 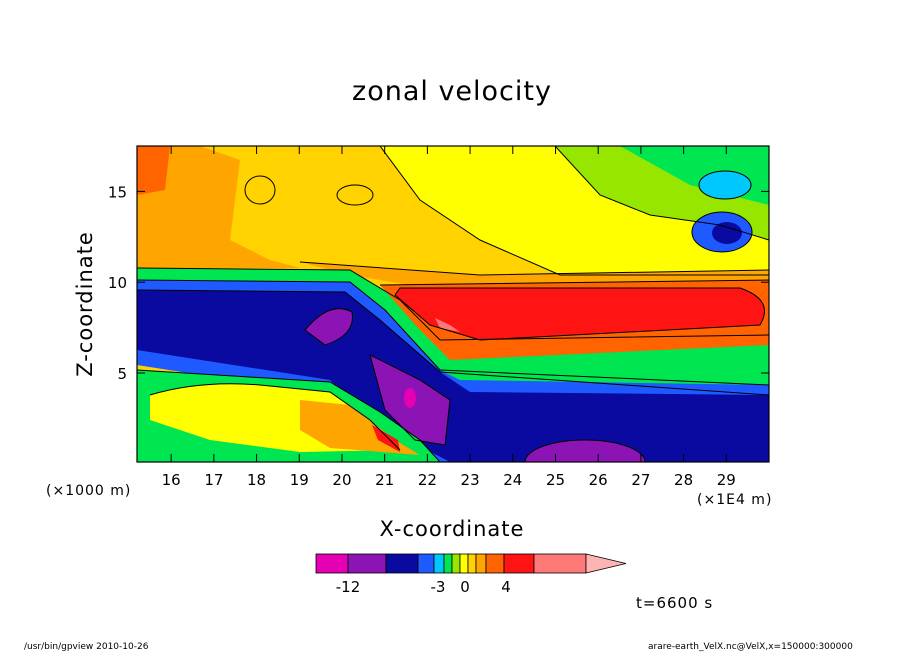 What do you see at coordinates (725, 185) in the screenshot?
I see `upper-right-cyan-eddy` at bounding box center [725, 185].